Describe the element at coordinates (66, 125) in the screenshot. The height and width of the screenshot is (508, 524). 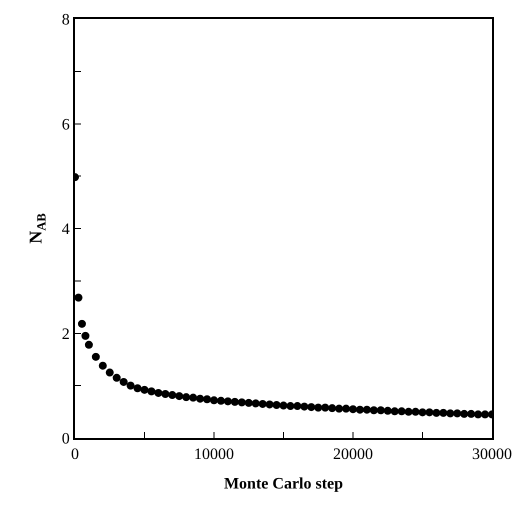
I see `y-tick-label: 6` at that location.